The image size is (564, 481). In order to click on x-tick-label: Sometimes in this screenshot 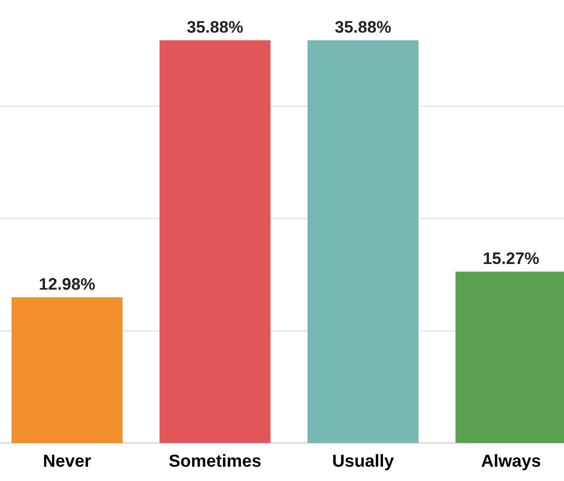, I will do `click(215, 460)`.